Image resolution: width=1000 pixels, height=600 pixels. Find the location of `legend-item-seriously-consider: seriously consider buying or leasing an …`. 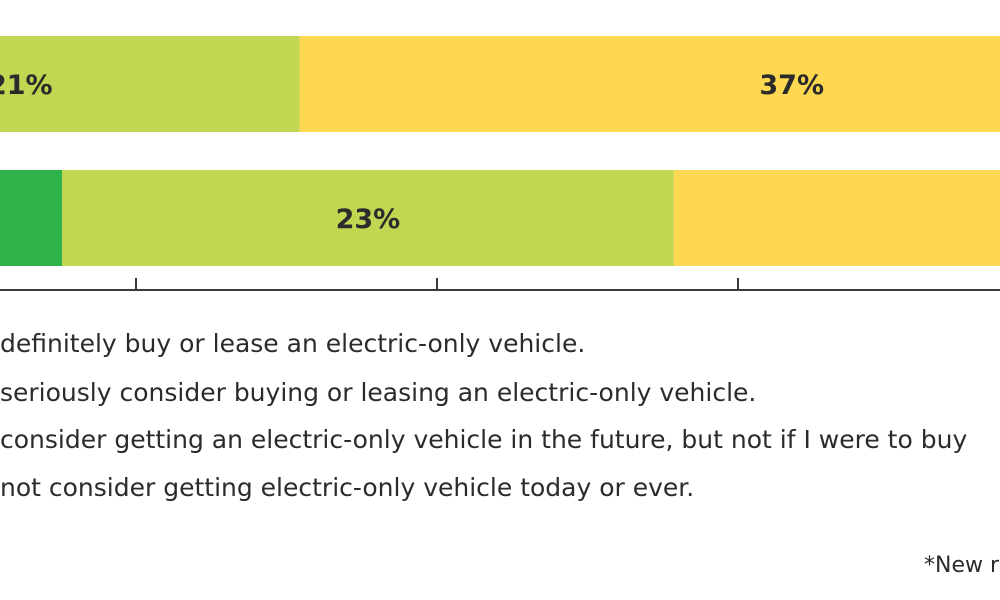

legend-item-seriously-consider: seriously consider buying or leasing an … is located at coordinates (378, 392).